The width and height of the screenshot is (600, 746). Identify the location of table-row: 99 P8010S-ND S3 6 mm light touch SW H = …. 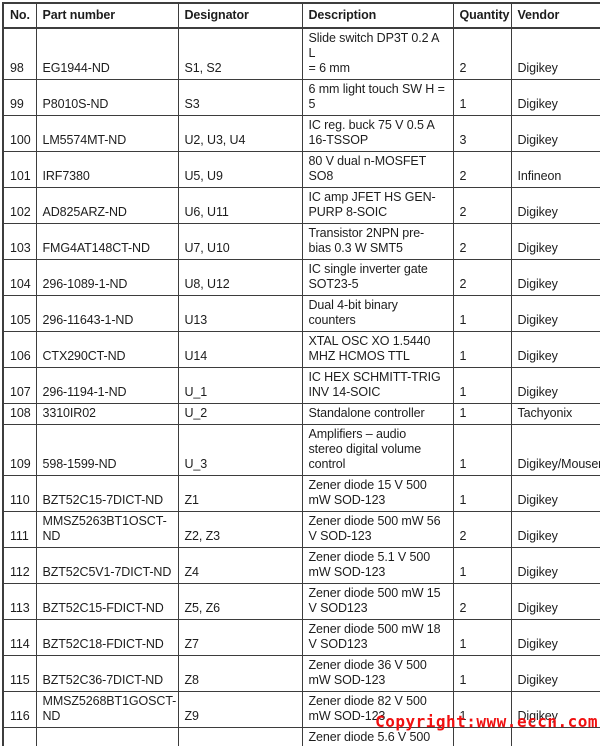
(301, 97).